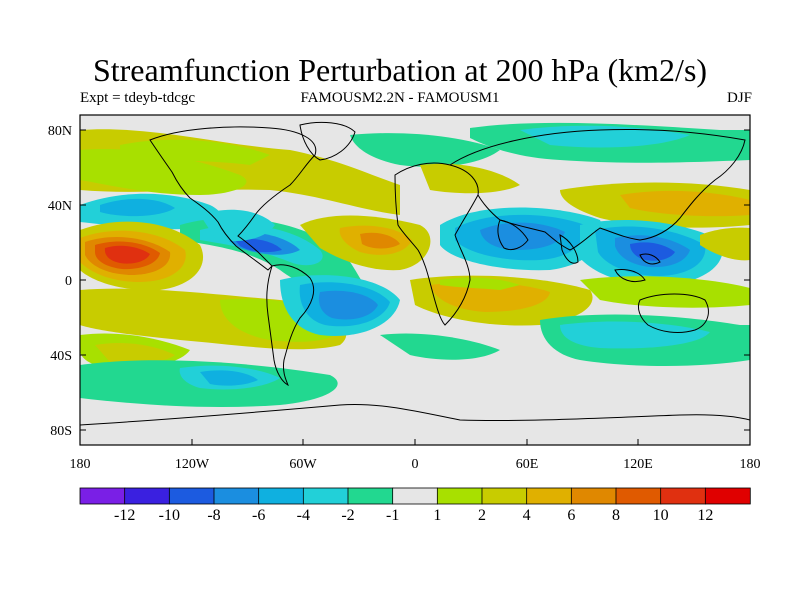  What do you see at coordinates (750, 464) in the screenshot?
I see `lon-label-180e: 180` at bounding box center [750, 464].